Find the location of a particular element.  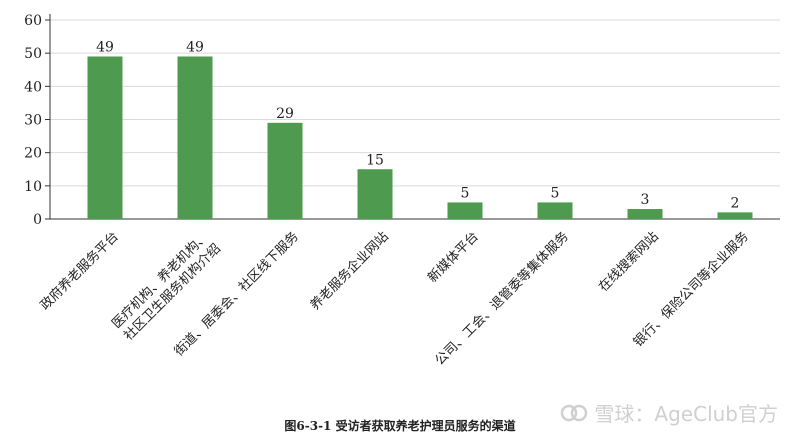

x-tick-label: 养老服务企业网站 is located at coordinates (349, 271).